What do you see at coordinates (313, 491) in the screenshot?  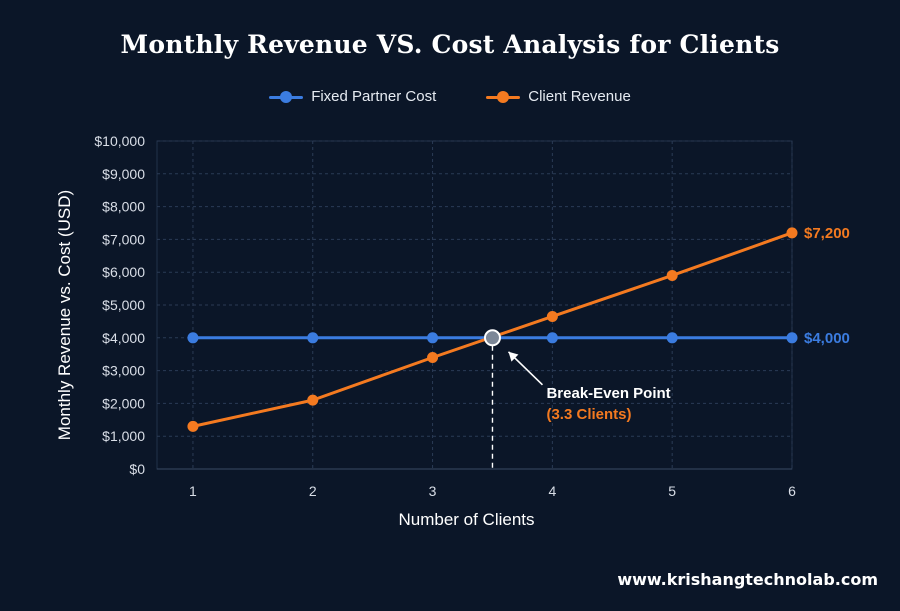 I see `x-tick-label: 2` at bounding box center [313, 491].